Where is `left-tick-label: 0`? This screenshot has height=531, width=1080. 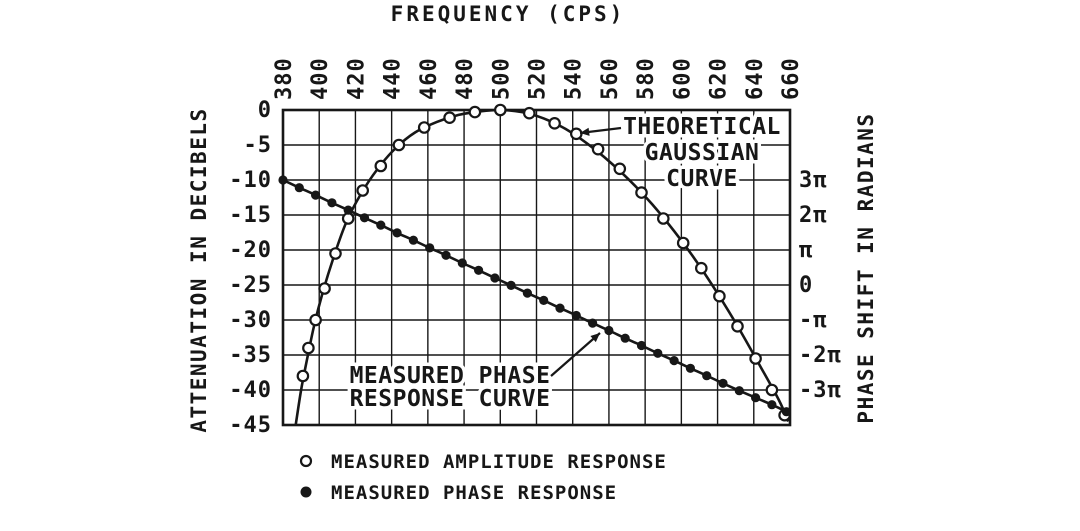 left-tick-label: 0 is located at coordinates (265, 110).